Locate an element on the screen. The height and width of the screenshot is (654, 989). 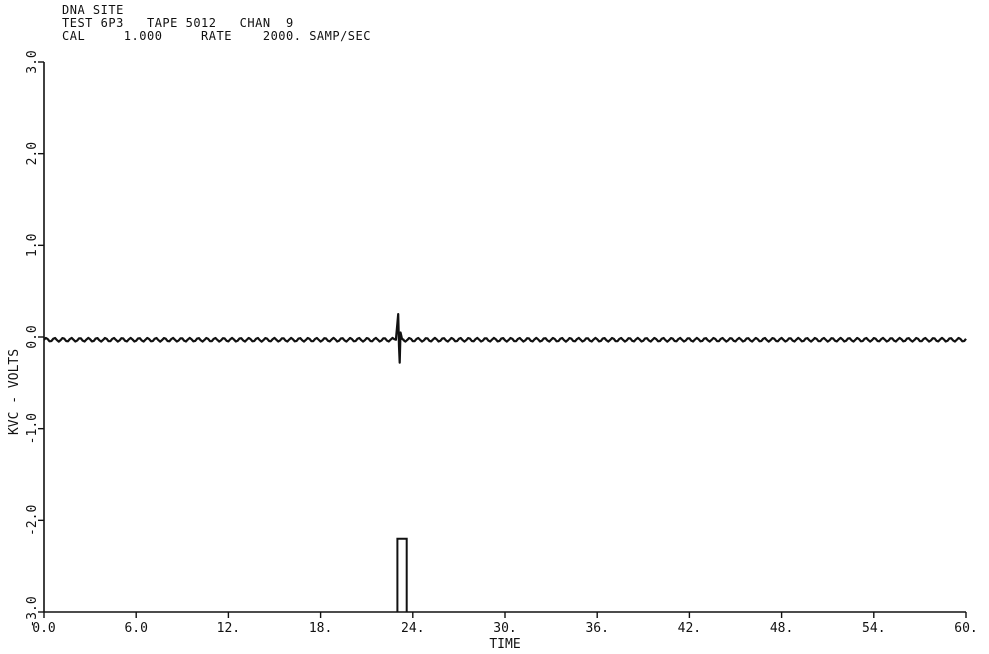
series-line-baseline is located at coordinates (505, 338).